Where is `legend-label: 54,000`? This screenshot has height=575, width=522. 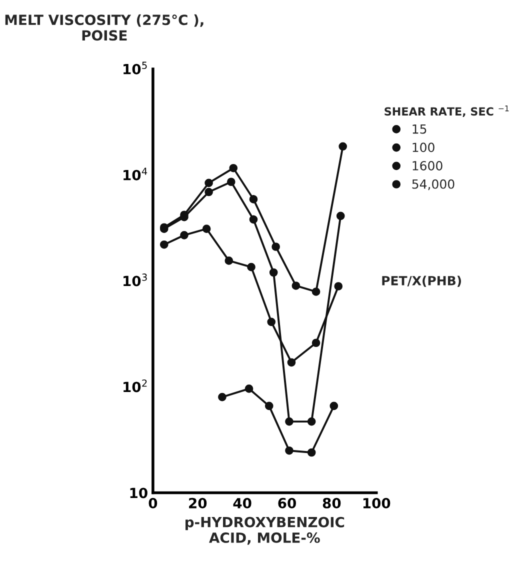
legend-label: 54,000 is located at coordinates (433, 184).